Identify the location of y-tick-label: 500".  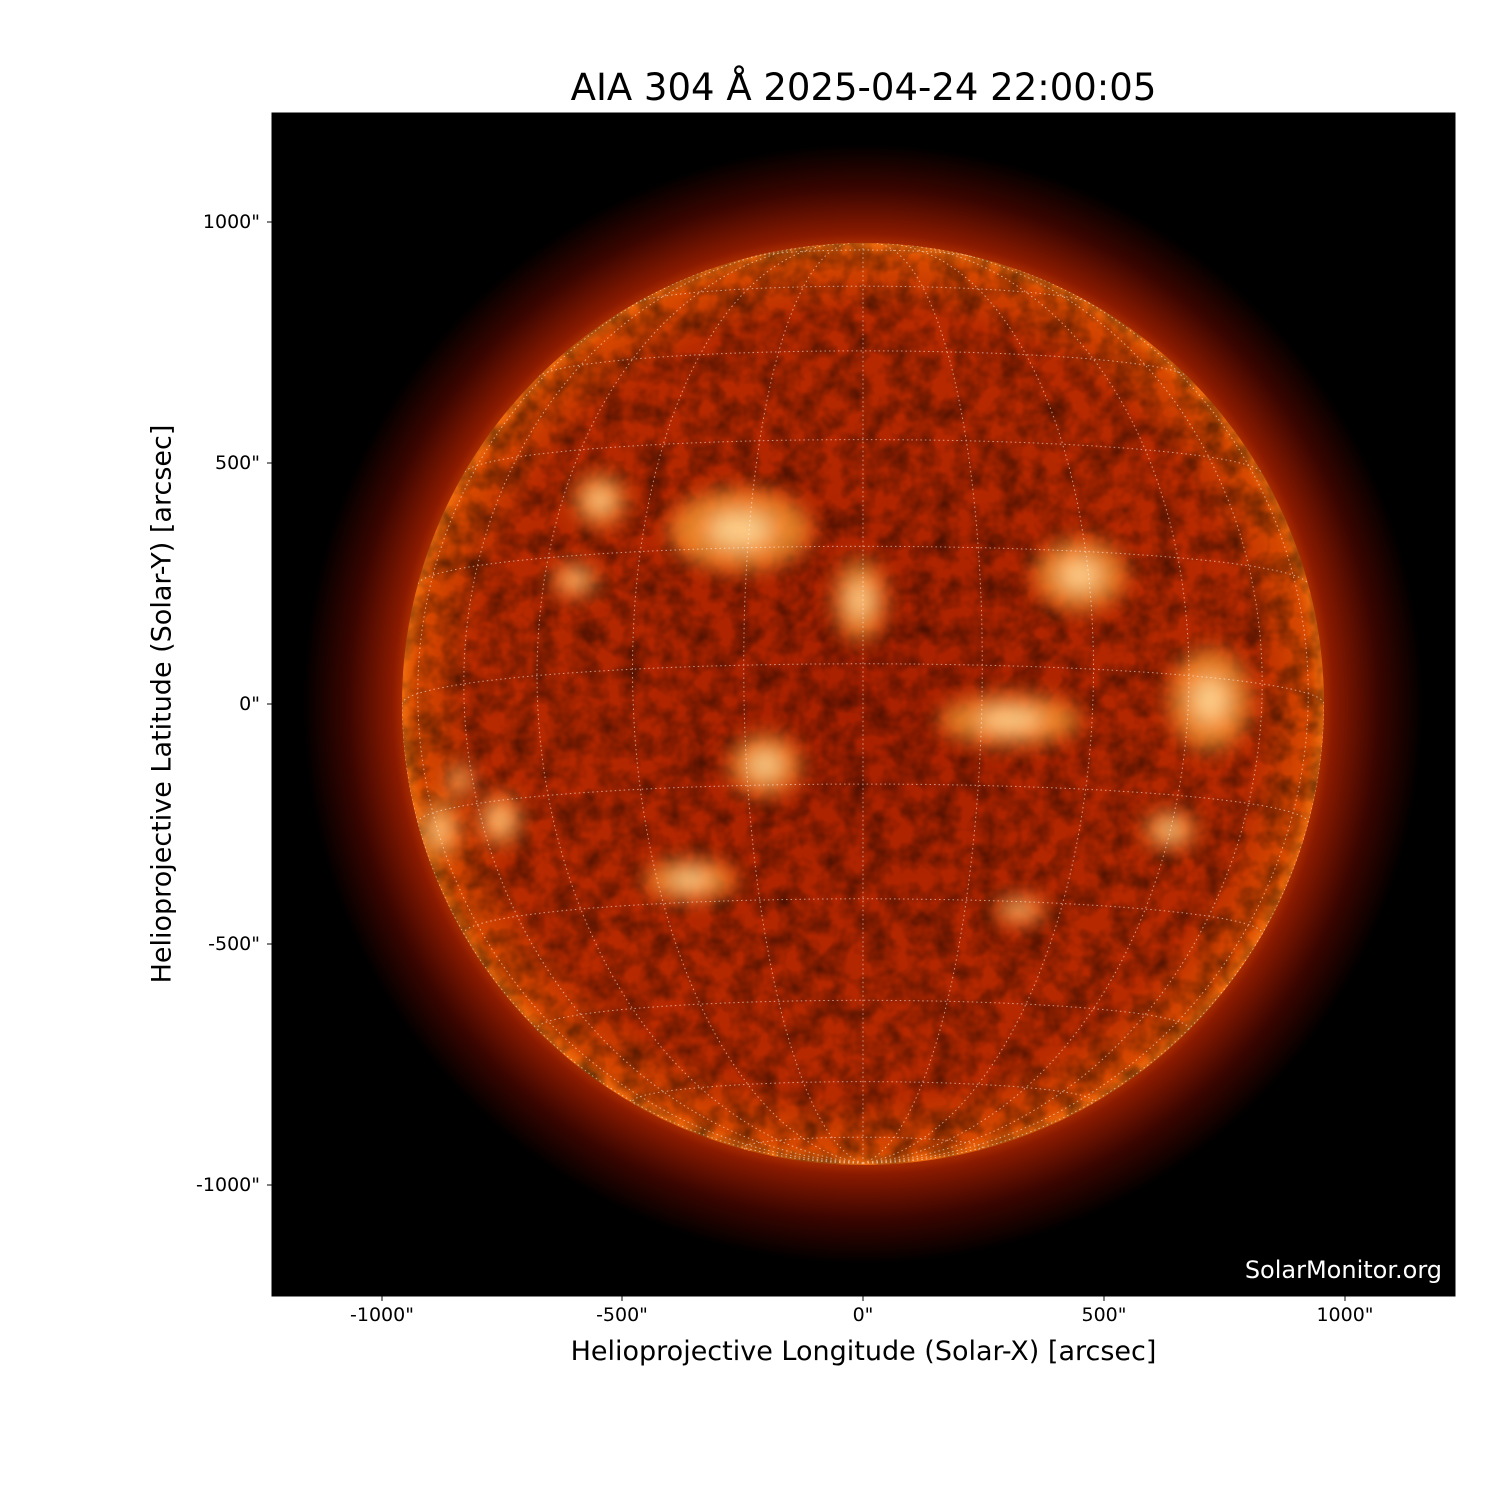
(237, 463).